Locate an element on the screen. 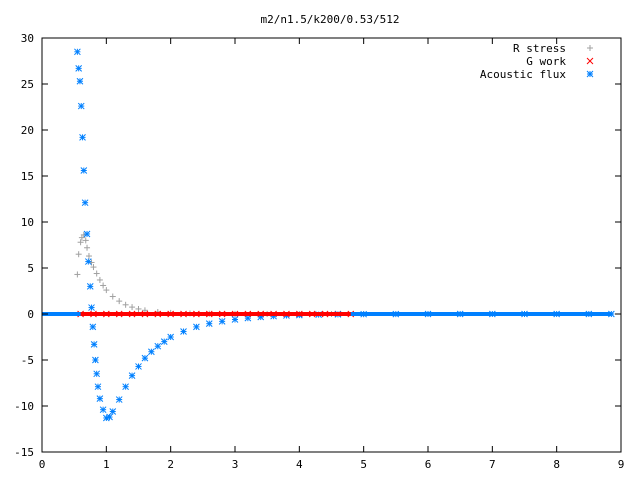 Image resolution: width=640 pixels, height=480 pixels. legend-label-acoustic-flux: Acoustic flux is located at coordinates (523, 74).